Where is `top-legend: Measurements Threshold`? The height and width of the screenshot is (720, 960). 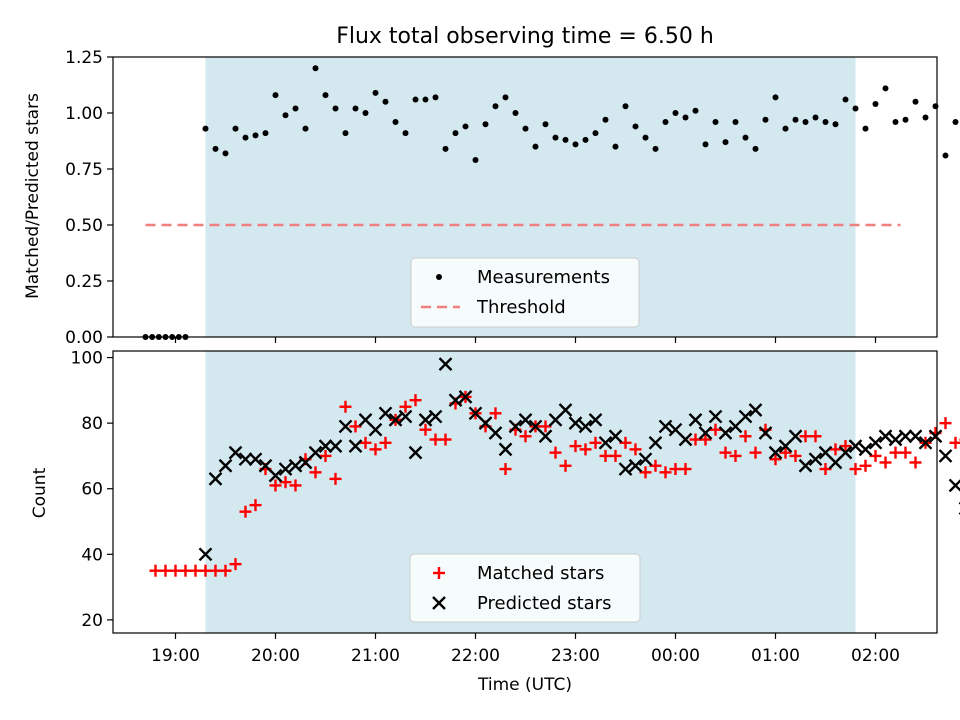 top-legend: Measurements Threshold is located at coordinates (525, 292).